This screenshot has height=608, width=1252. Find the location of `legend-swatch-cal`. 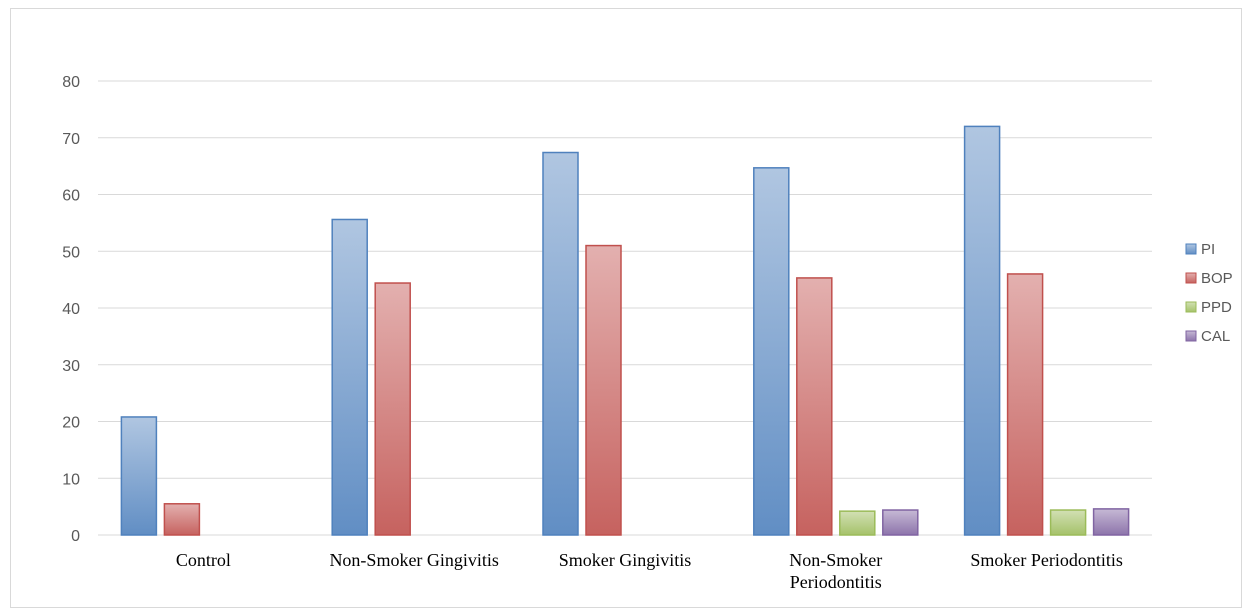

legend-swatch-cal is located at coordinates (1191, 336).